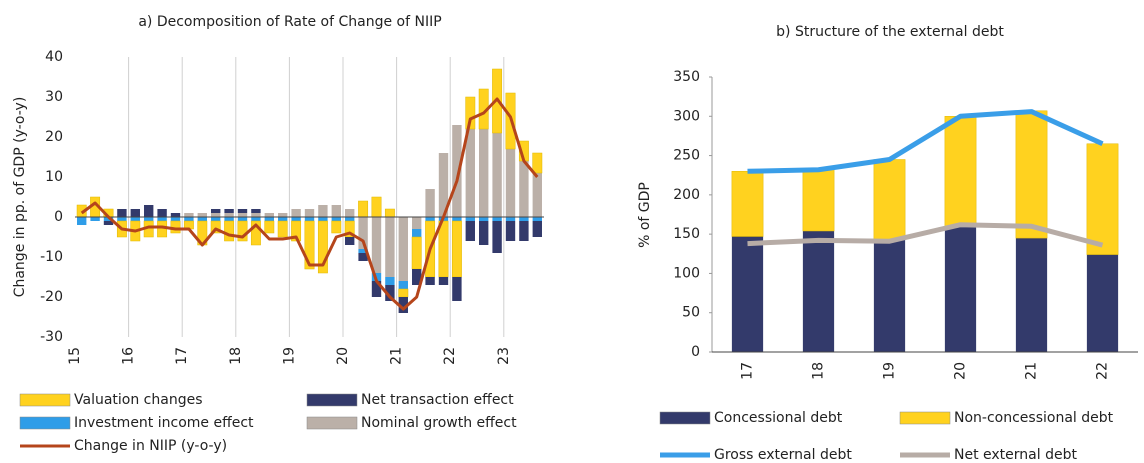 The image size is (1144, 463). What do you see at coordinates (51, 297) in the screenshot?
I see `y-tick-label: -20` at bounding box center [51, 297].